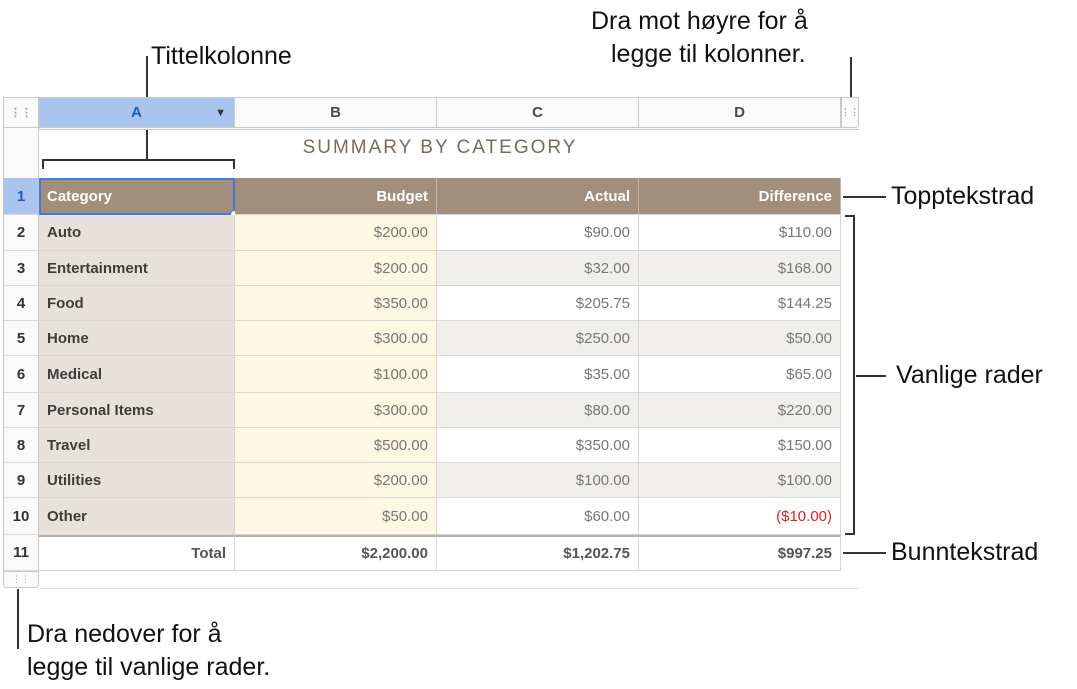  What do you see at coordinates (336, 553) in the screenshot?
I see `footer-cell-budget: $2,200.00` at bounding box center [336, 553].